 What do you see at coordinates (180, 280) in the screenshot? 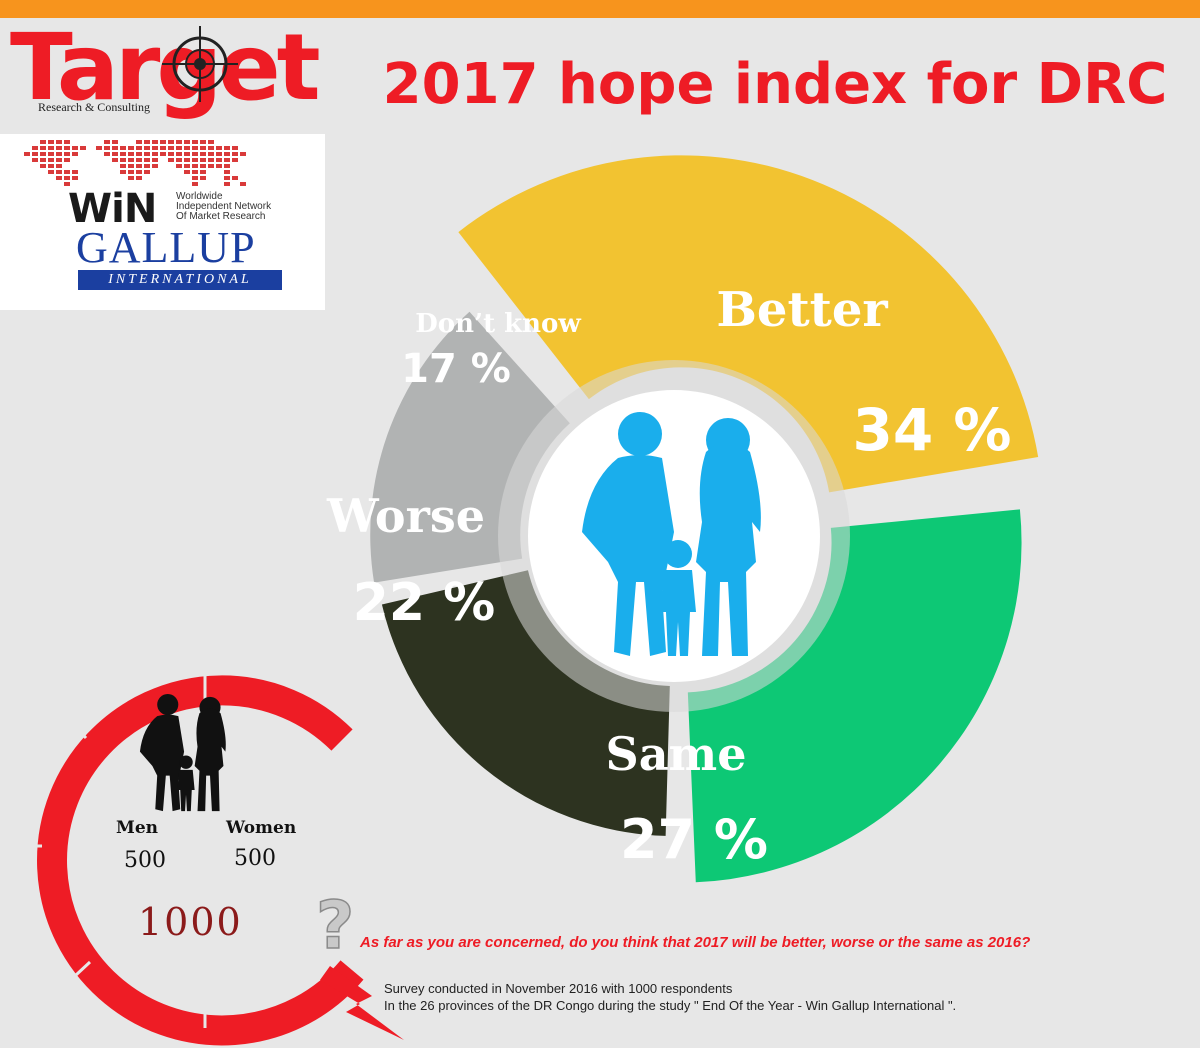
I see `gallup-logo-subtitle: INTERNATIONAL` at bounding box center [180, 280].